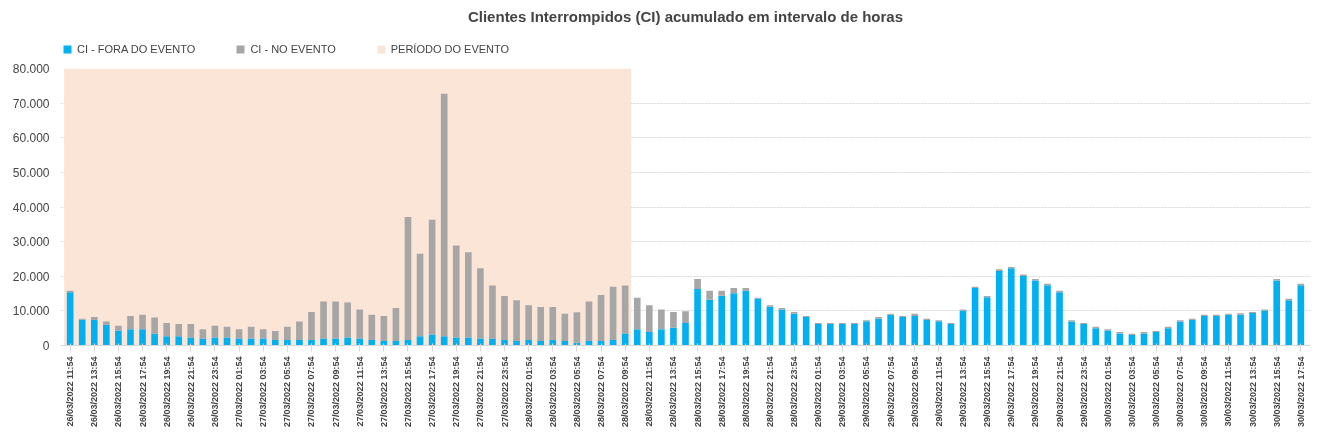 This screenshot has height=439, width=1330. What do you see at coordinates (383, 392) in the screenshot?
I see `x-tick-label: 27/03/2022 13:54` at bounding box center [383, 392].